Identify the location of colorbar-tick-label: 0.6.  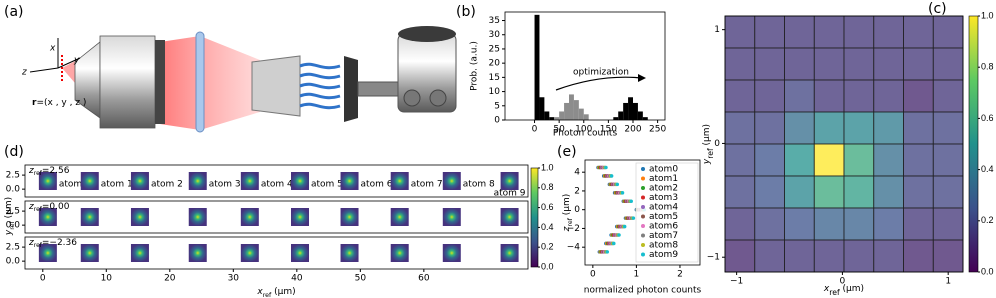
(547, 207).